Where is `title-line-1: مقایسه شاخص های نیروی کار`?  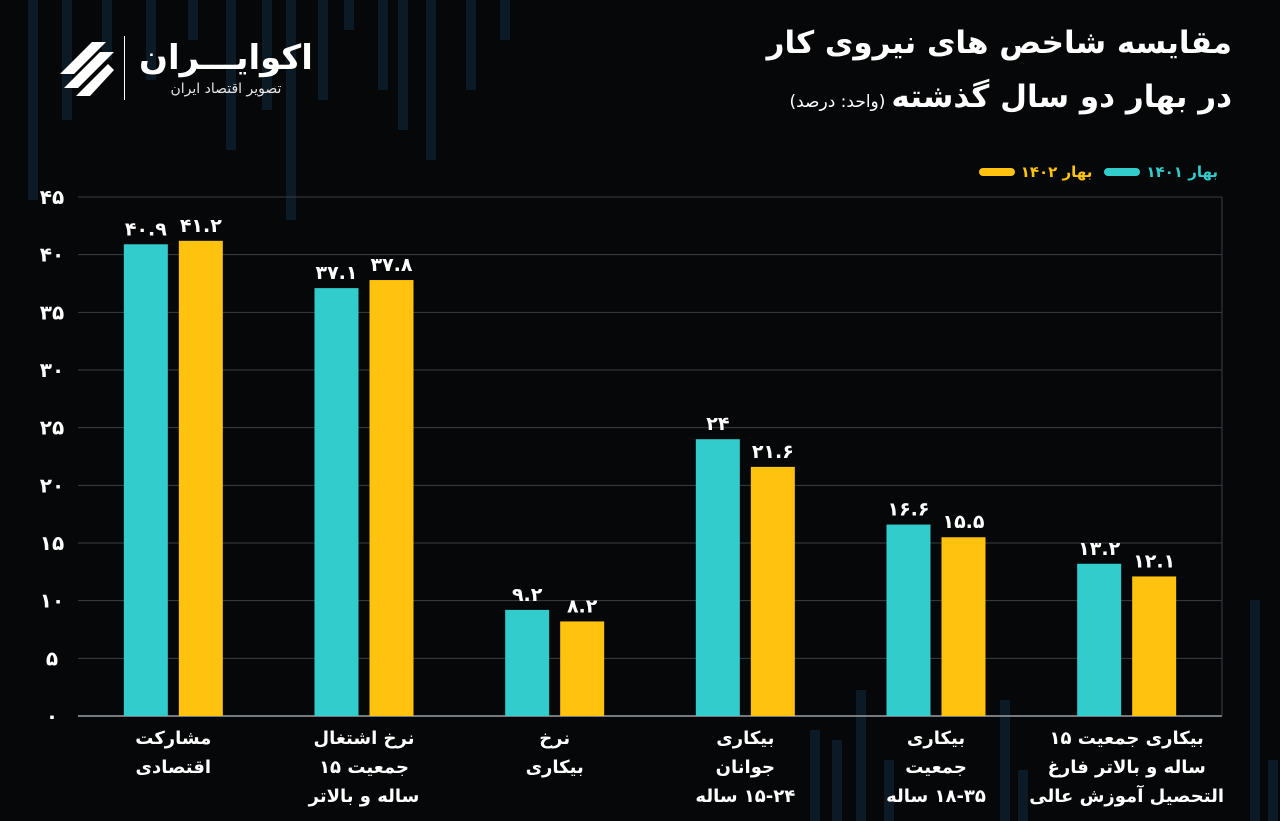
title-line-1: مقایسه شاخص های نیروی کار is located at coordinates (999, 43).